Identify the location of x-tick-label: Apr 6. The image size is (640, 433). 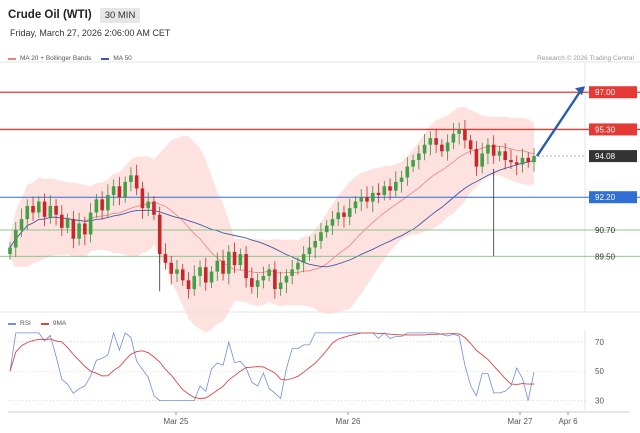
(568, 421).